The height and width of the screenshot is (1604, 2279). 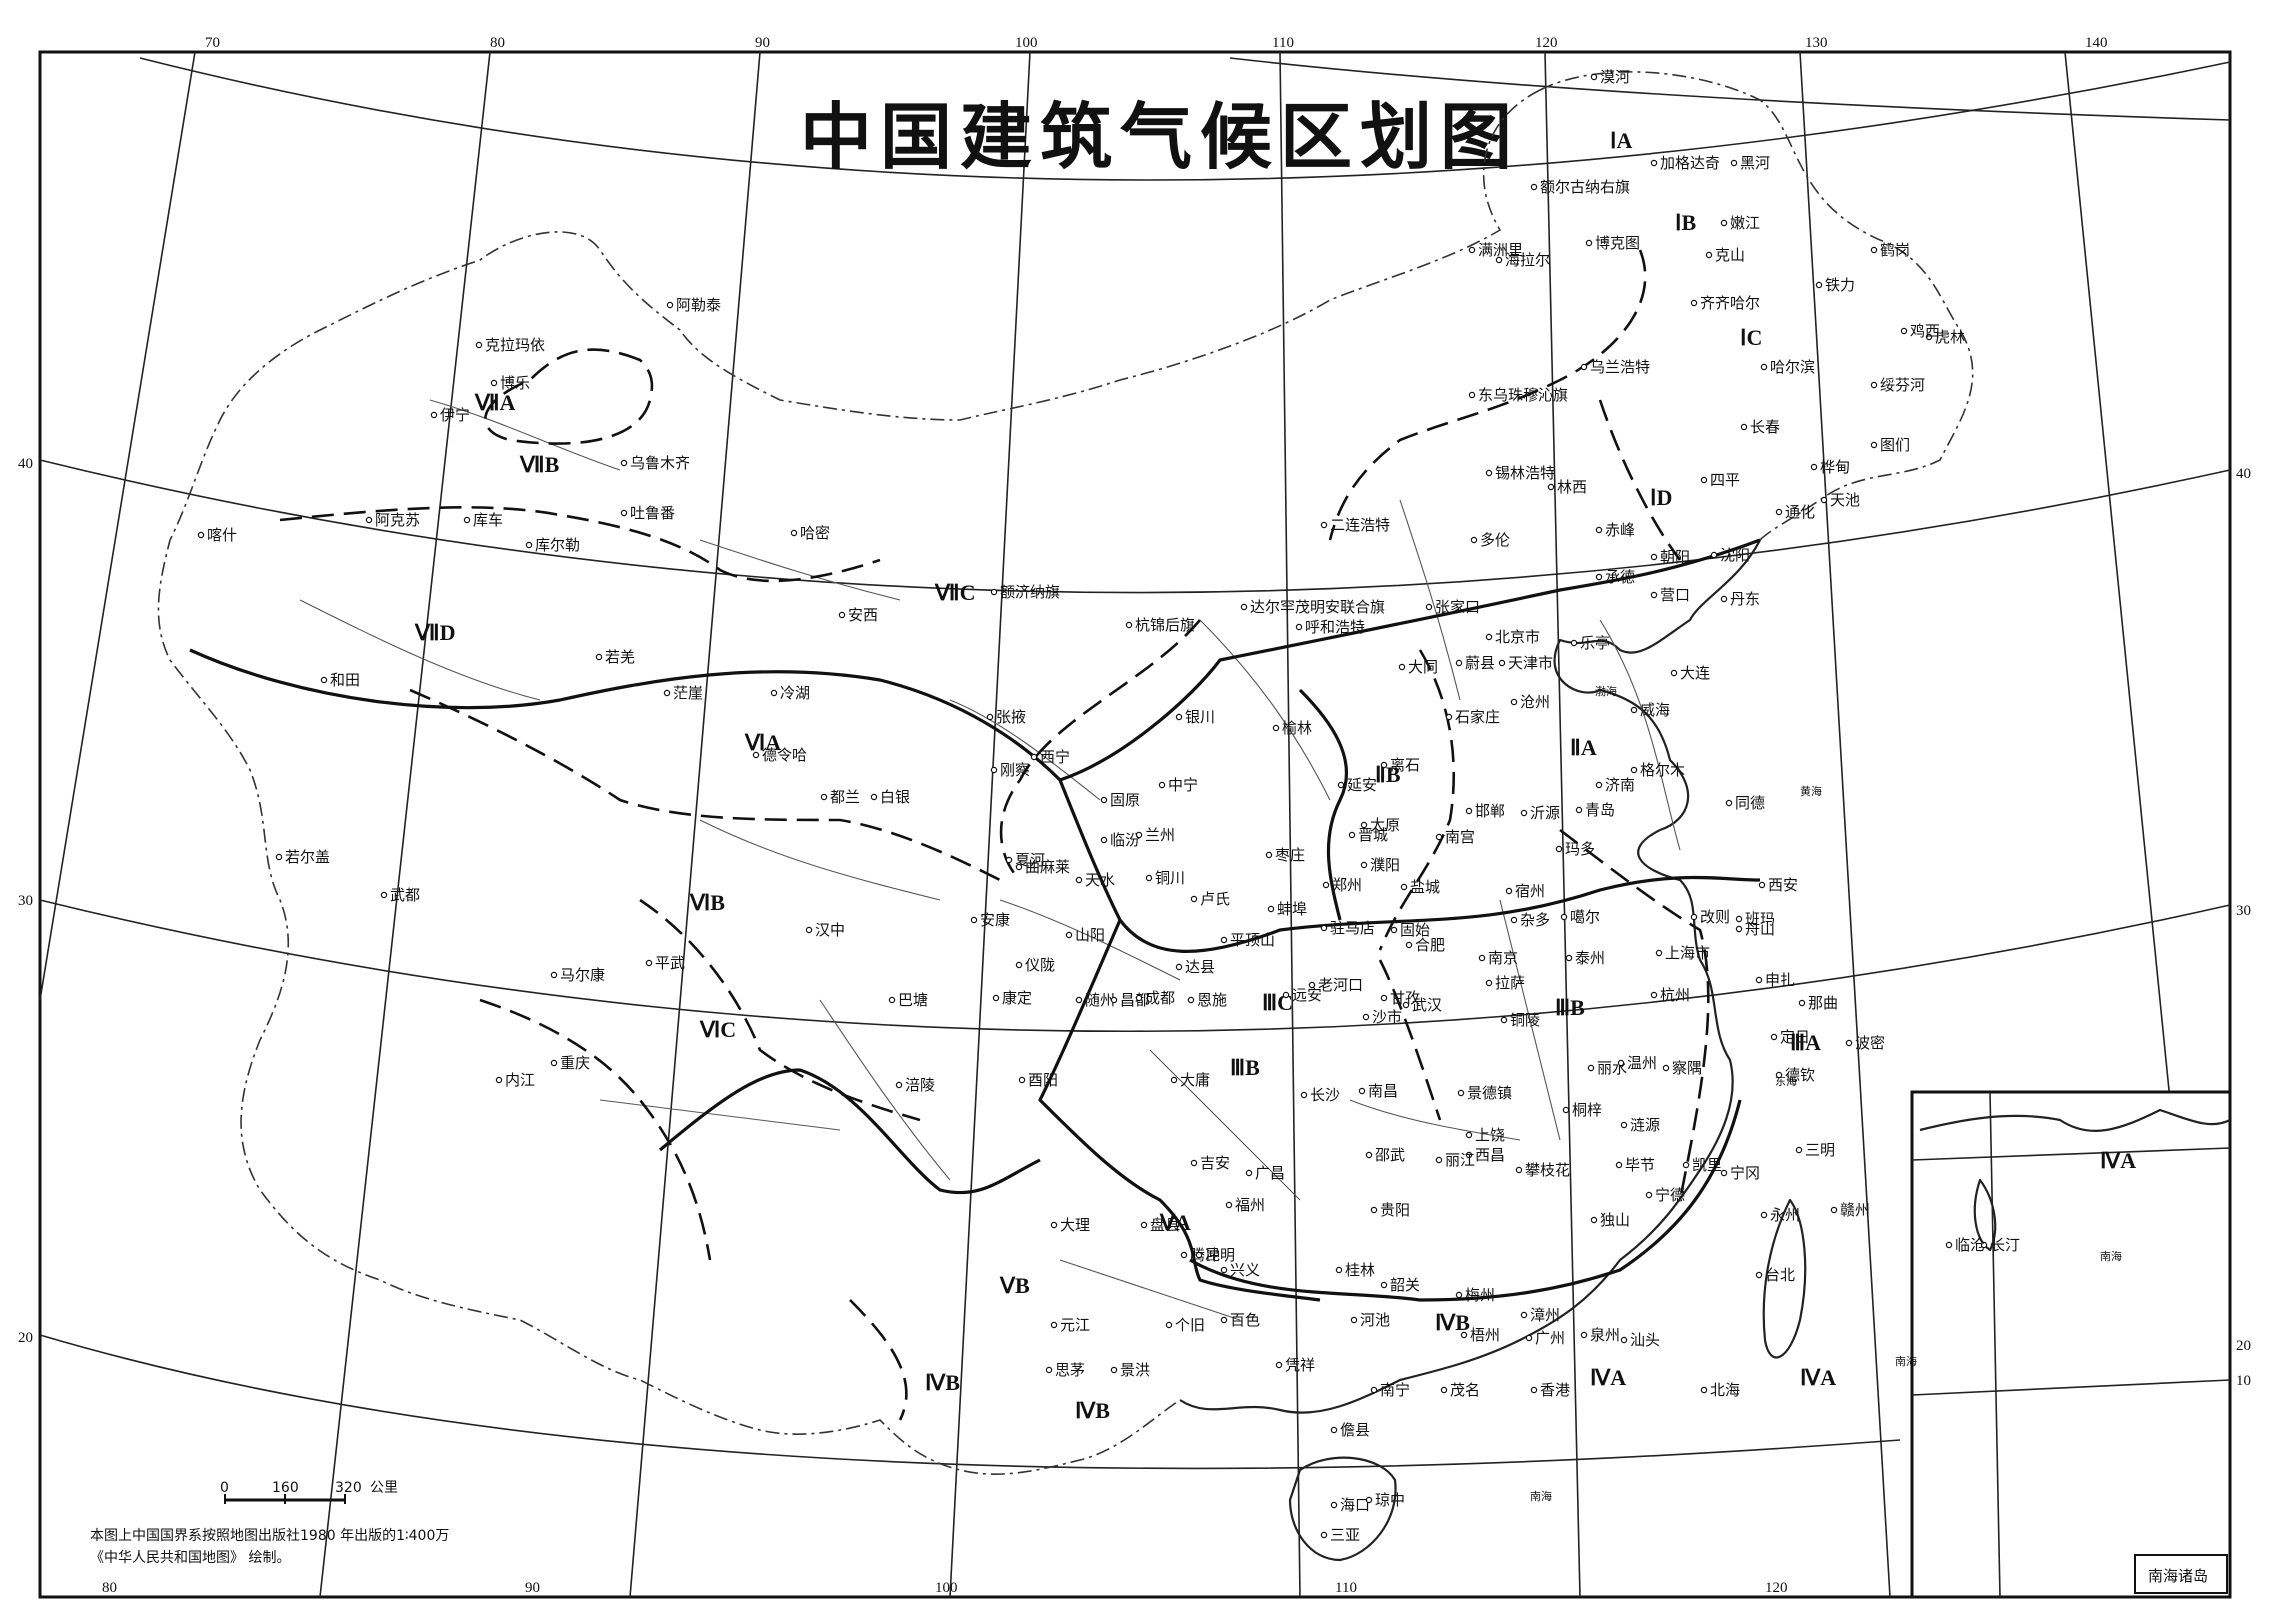 I want to click on city-label: 晋城, so click(x=1373, y=835).